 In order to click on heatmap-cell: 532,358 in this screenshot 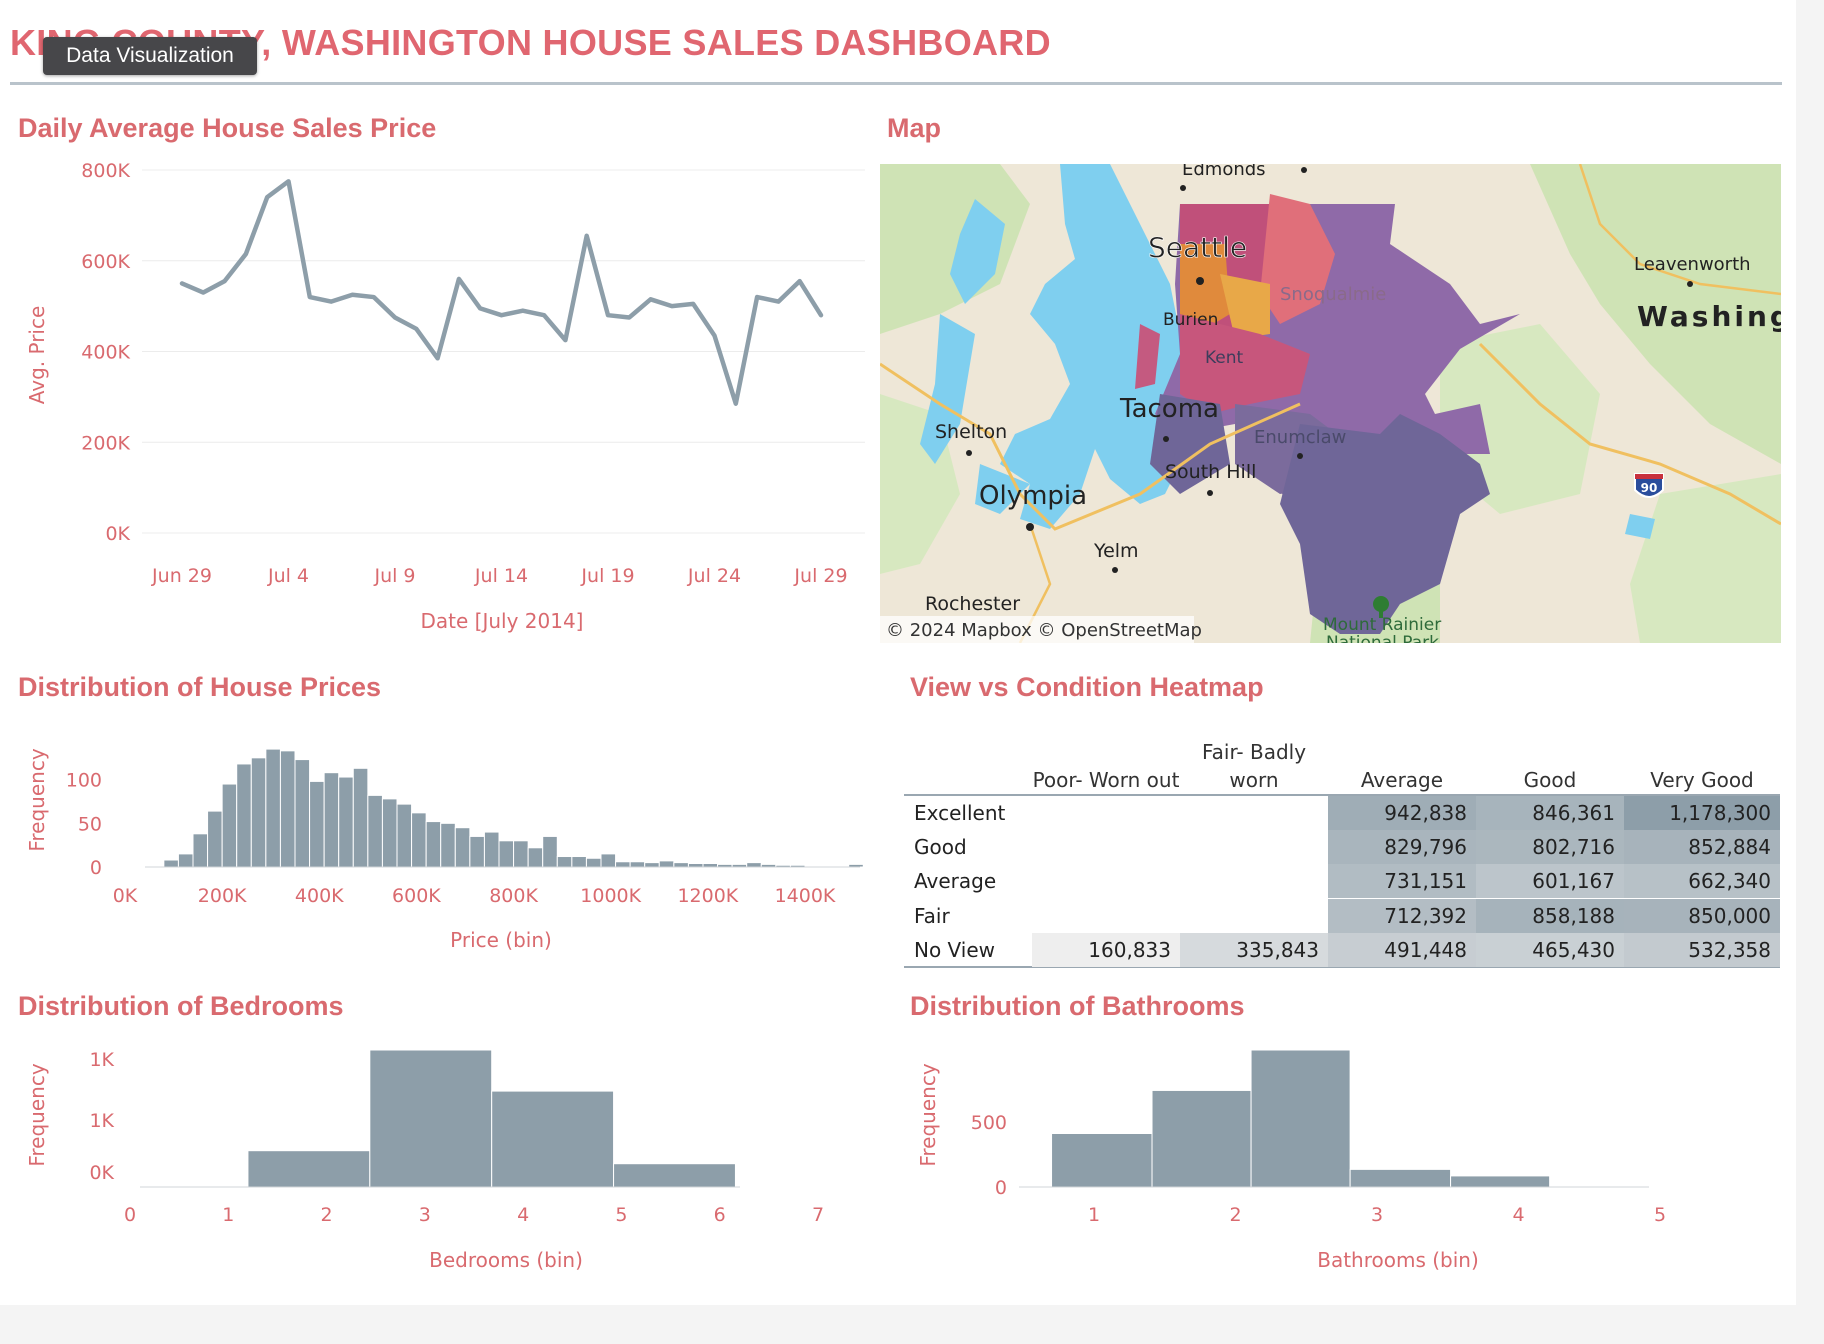, I will do `click(1702, 949)`.